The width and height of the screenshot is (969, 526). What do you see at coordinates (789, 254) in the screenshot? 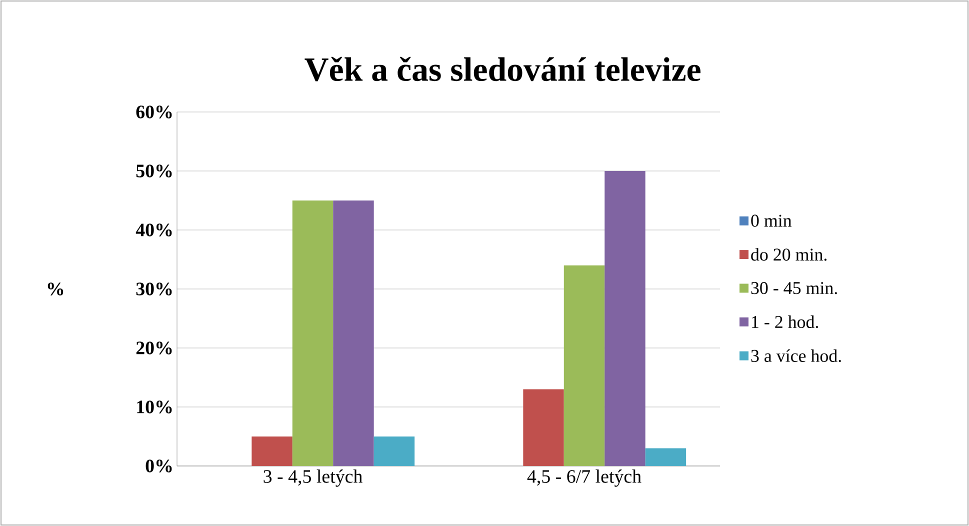
I see `legend-label: do 20 min.` at bounding box center [789, 254].